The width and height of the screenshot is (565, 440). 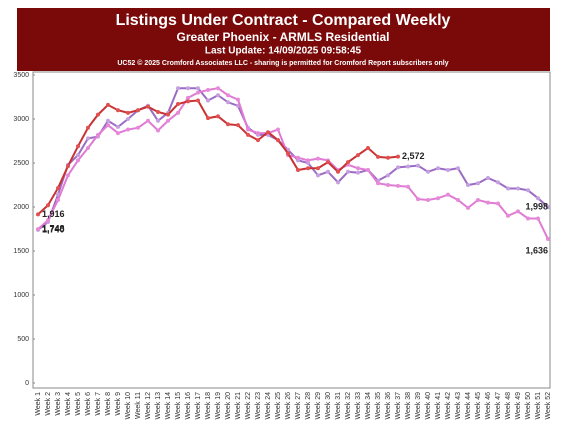 I want to click on x-tick-label: Week 20, so click(x=228, y=406).